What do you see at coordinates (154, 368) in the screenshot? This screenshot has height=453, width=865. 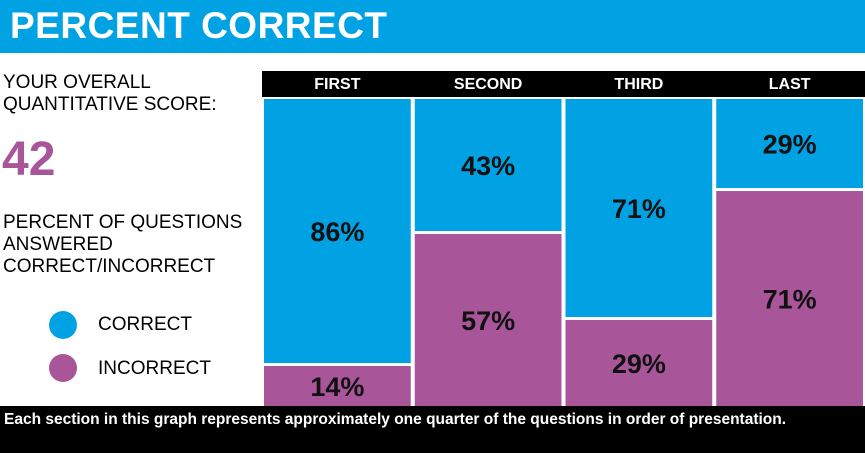 I see `legend-incorrect-label: INCORRECT` at bounding box center [154, 368].